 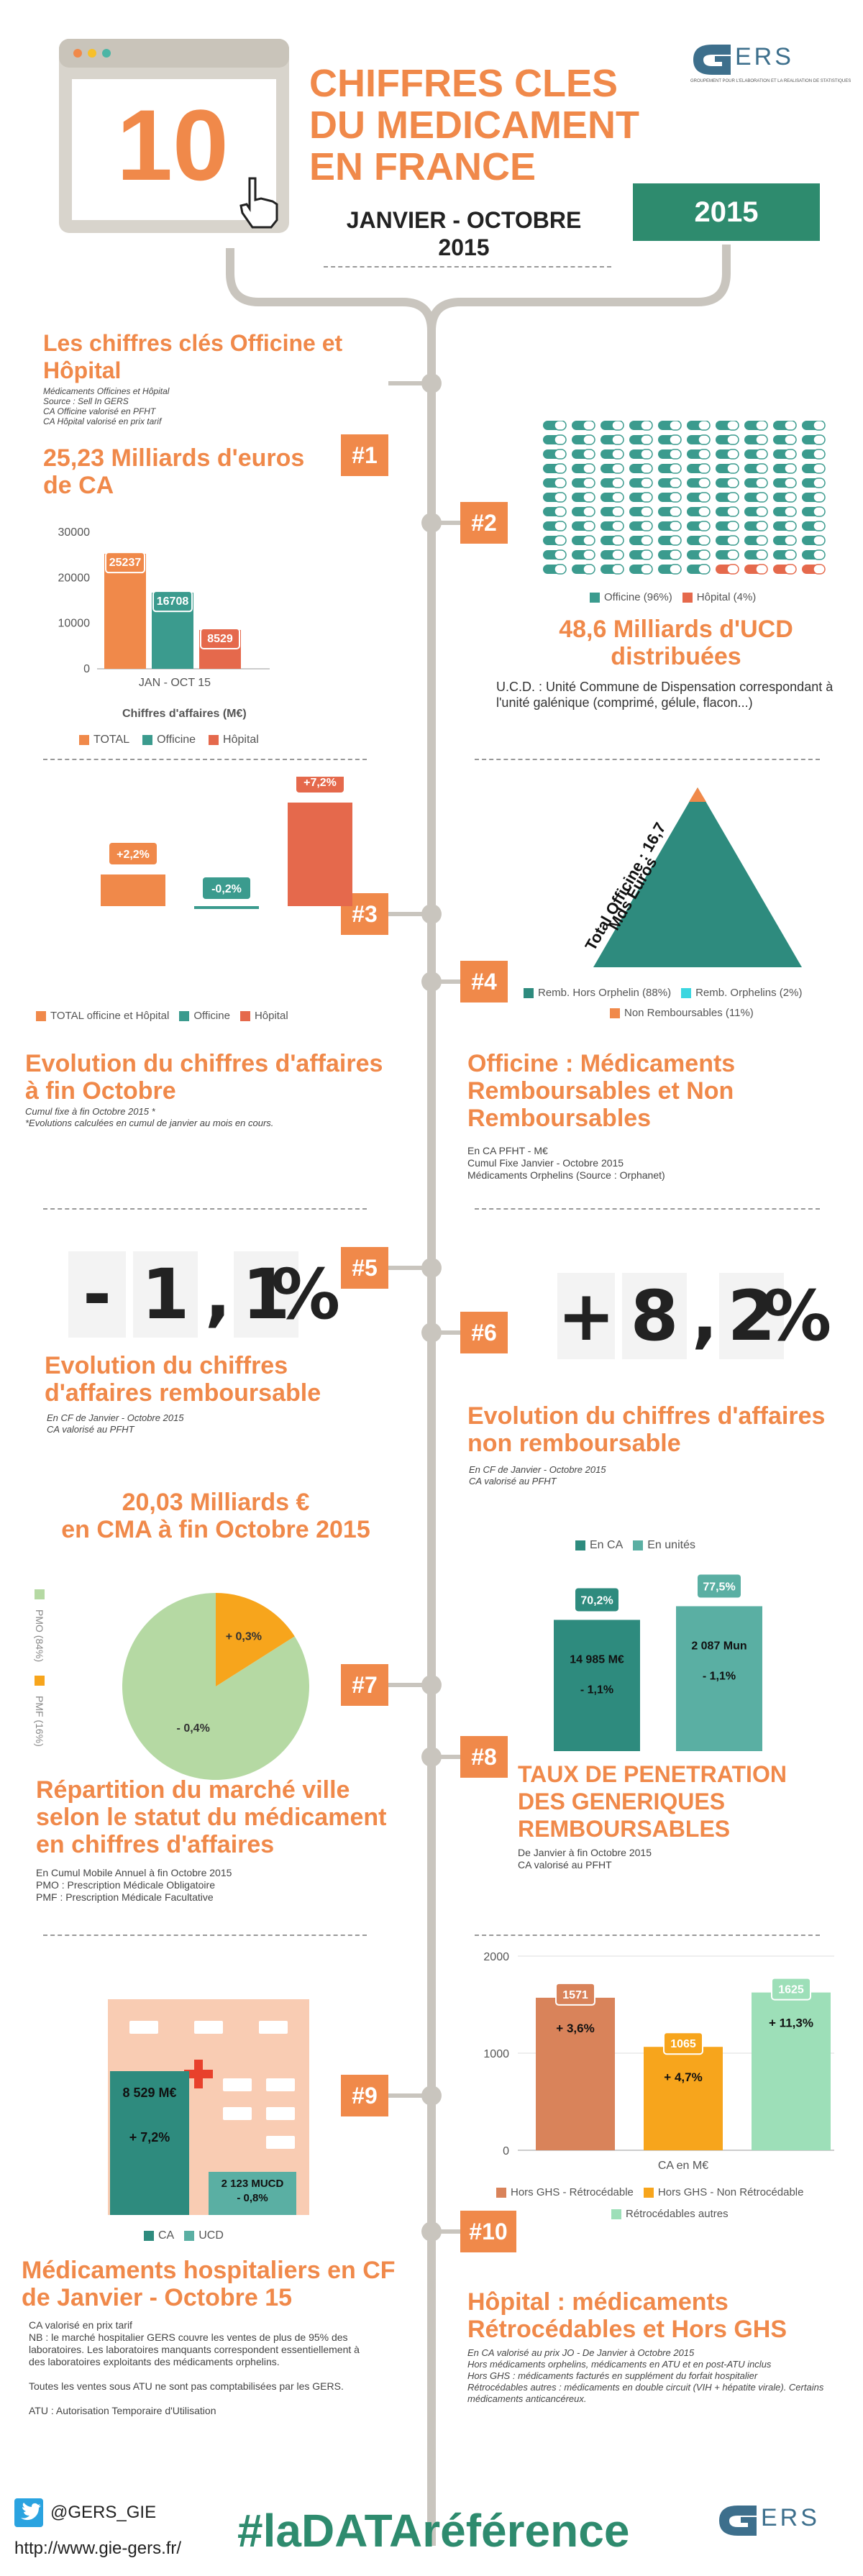 What do you see at coordinates (565, 2192) in the screenshot?
I see `legend-item-retrocedable: Hors GHS - Rétrocédable` at bounding box center [565, 2192].